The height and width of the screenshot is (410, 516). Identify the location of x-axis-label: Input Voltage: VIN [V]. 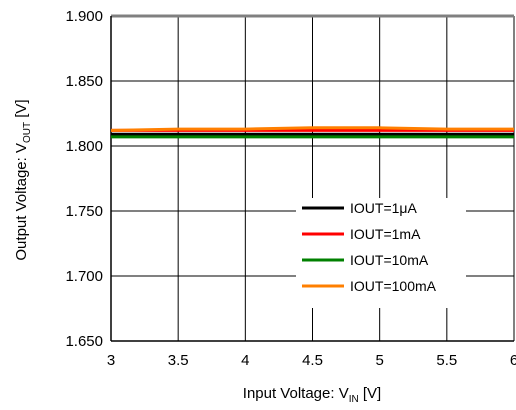
(312, 395).